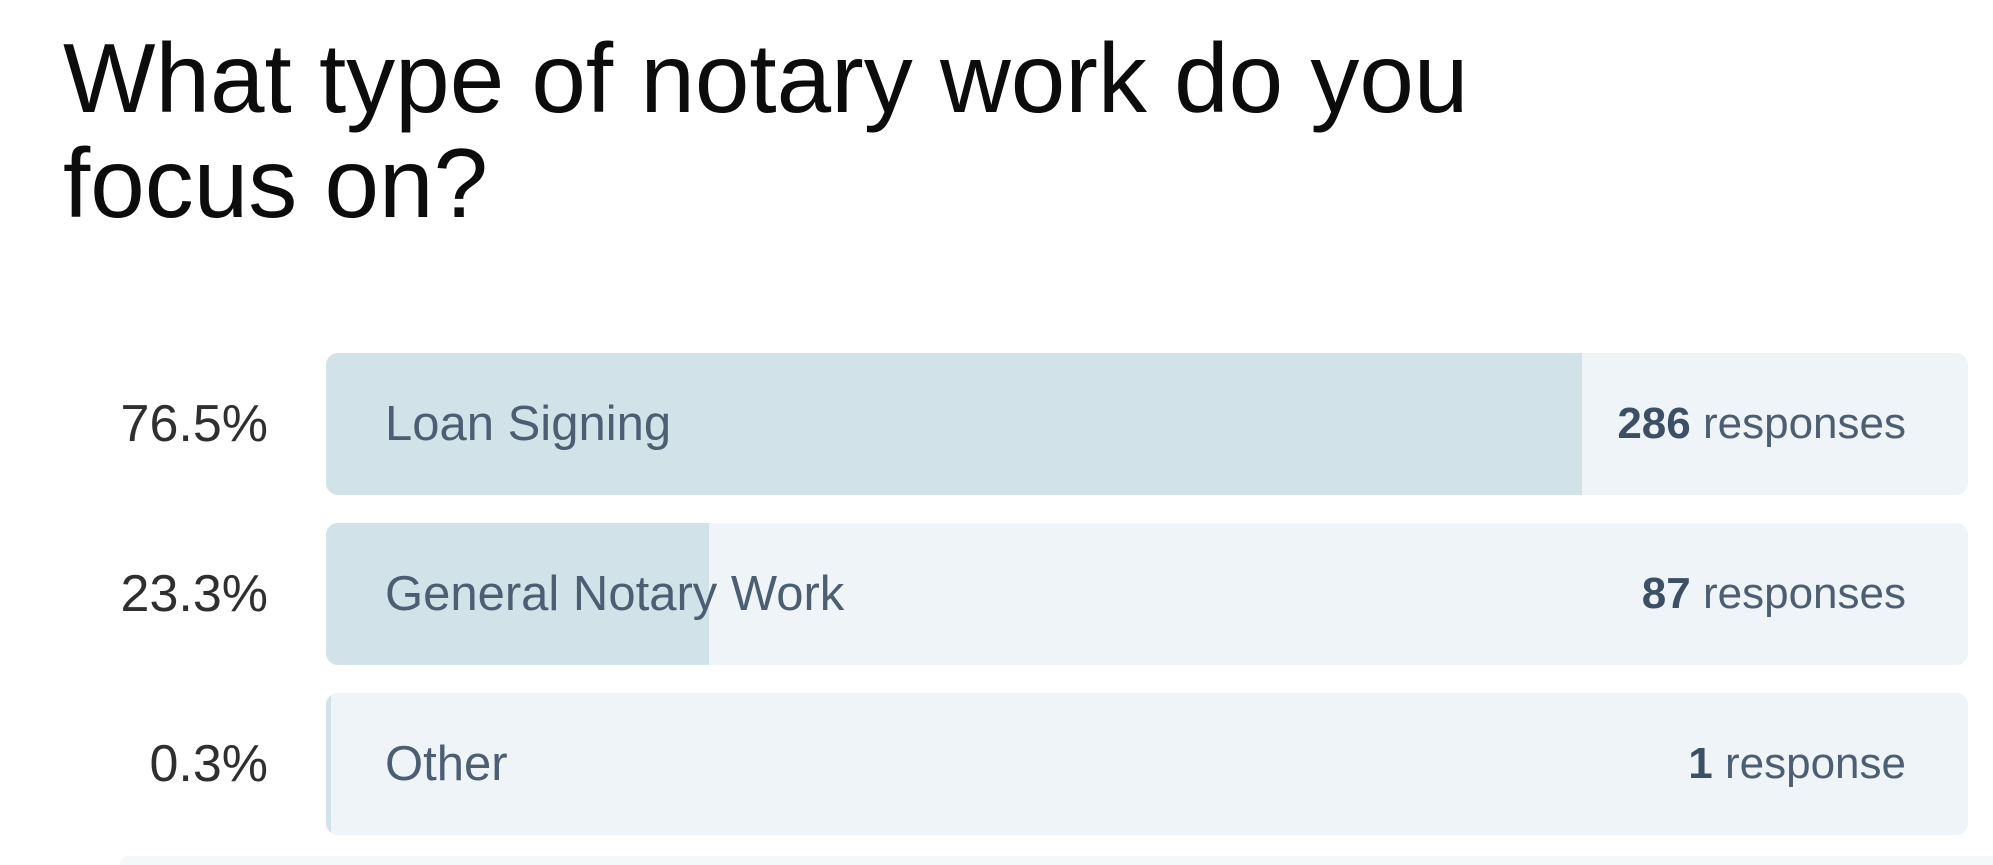 This screenshot has width=1993, height=865. I want to click on response-count: 1 response, so click(1797, 764).